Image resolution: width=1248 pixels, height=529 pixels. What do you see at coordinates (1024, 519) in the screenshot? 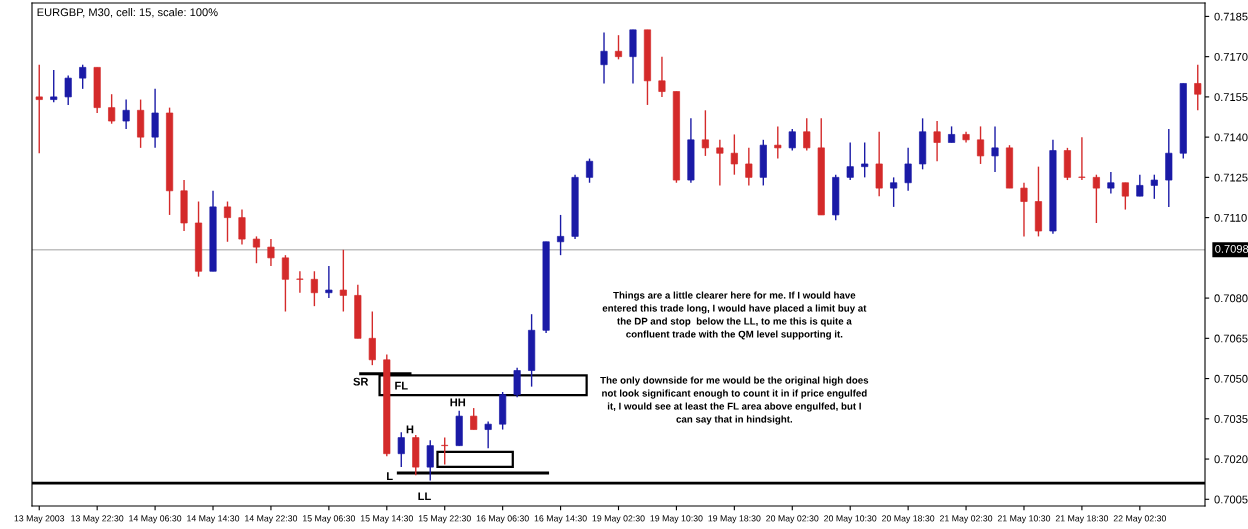
I see `x-tick-label: 21 May 10:30` at bounding box center [1024, 519].